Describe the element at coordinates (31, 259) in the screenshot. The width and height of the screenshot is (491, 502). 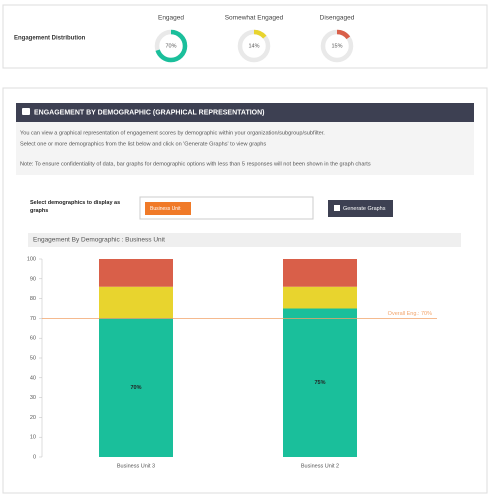
I see `y-tick-label: 100` at that location.